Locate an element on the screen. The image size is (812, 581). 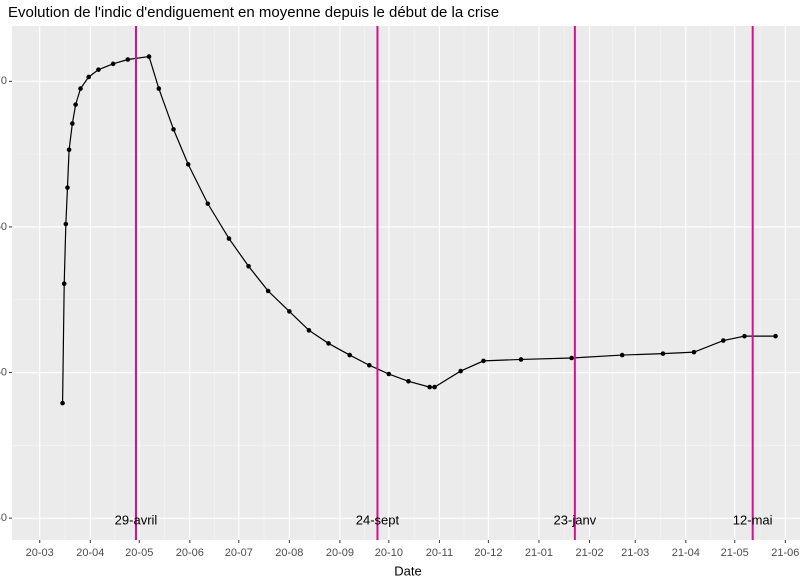
y-tick-label: 60 is located at coordinates (3, 227).